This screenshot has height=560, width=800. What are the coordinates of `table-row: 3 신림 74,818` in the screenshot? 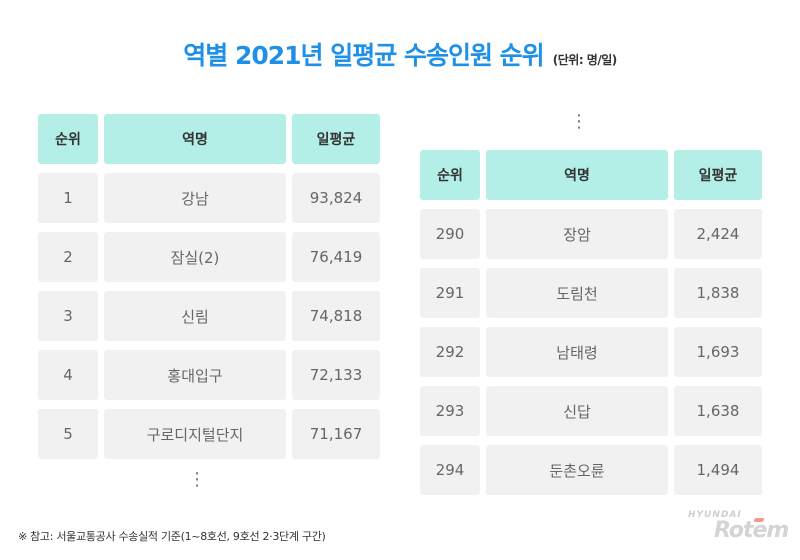 It's located at (209, 316).